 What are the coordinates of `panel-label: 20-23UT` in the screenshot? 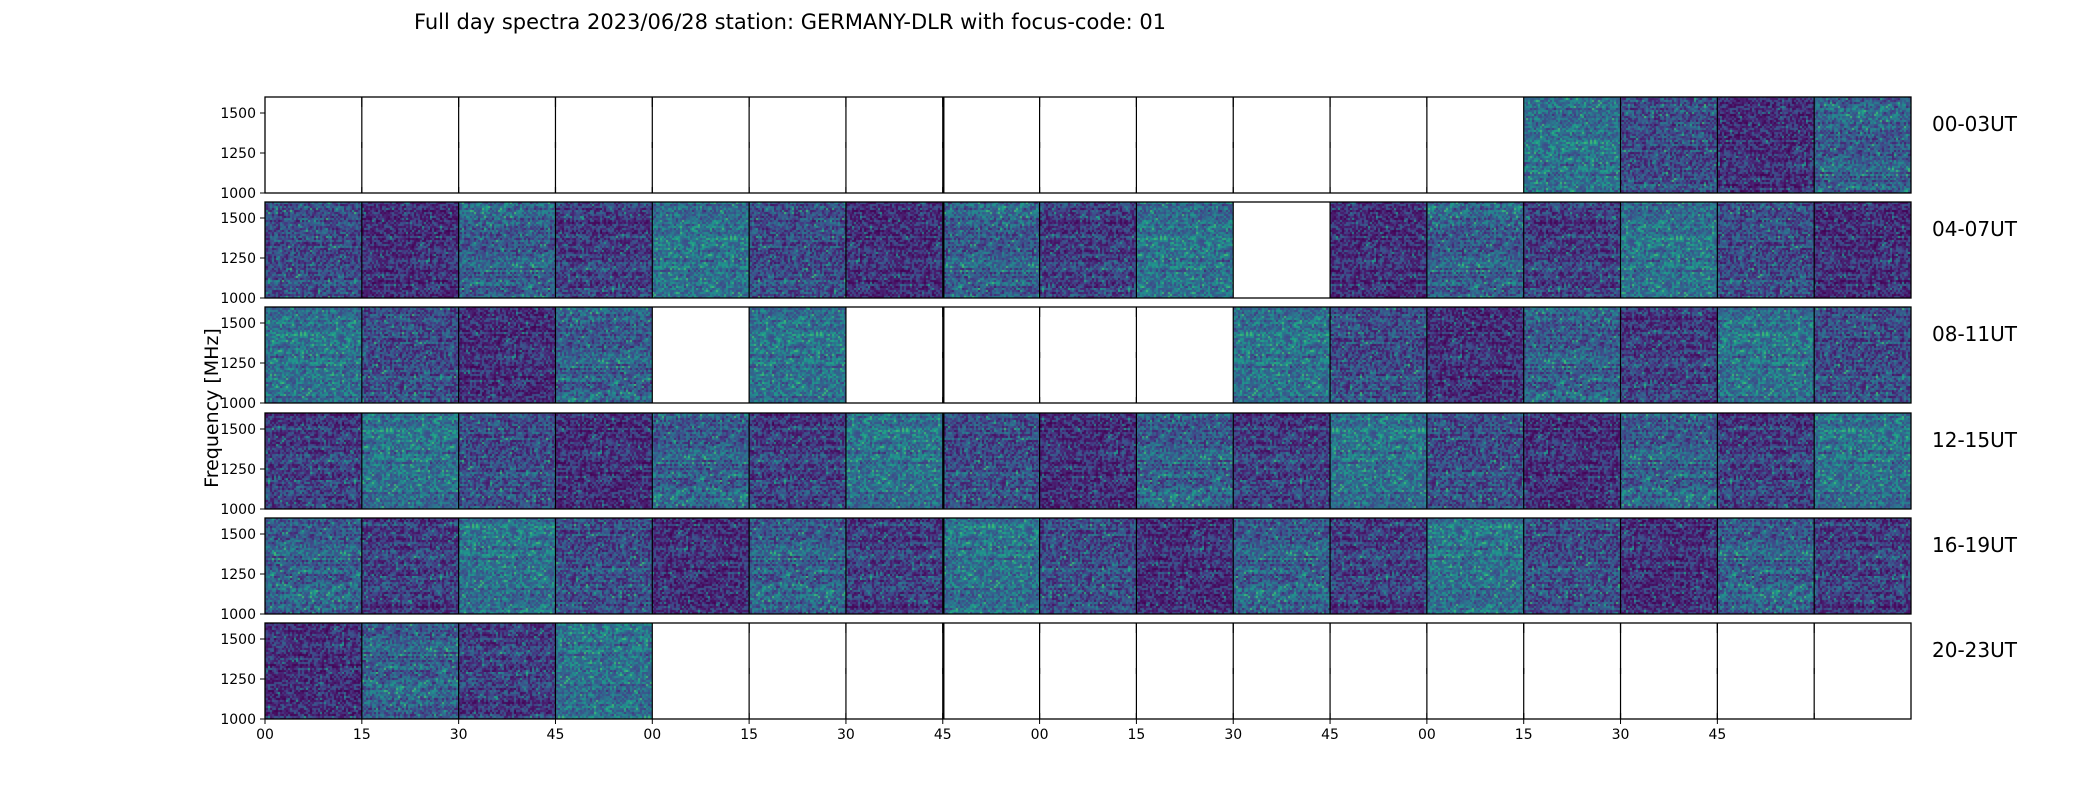 It's located at (1975, 650).